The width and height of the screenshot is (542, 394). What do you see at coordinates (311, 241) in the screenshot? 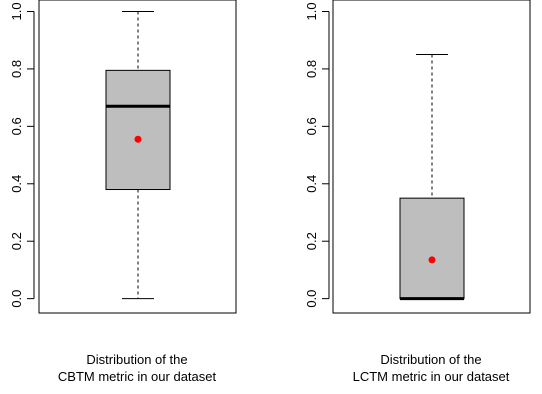
I see `lctm-y-tick-label: 0.2` at bounding box center [311, 241].